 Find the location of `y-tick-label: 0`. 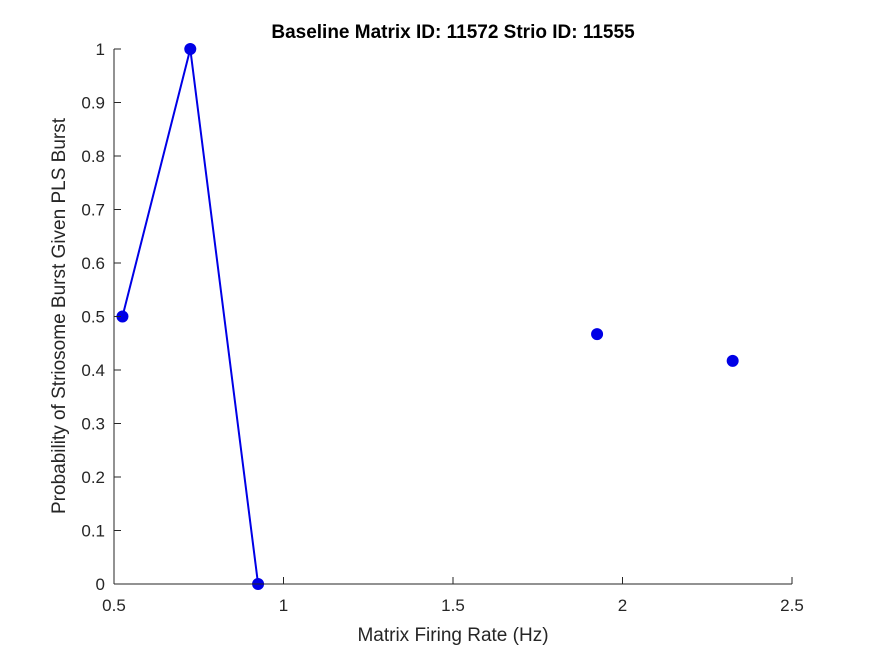

y-tick-label: 0 is located at coordinates (100, 584).